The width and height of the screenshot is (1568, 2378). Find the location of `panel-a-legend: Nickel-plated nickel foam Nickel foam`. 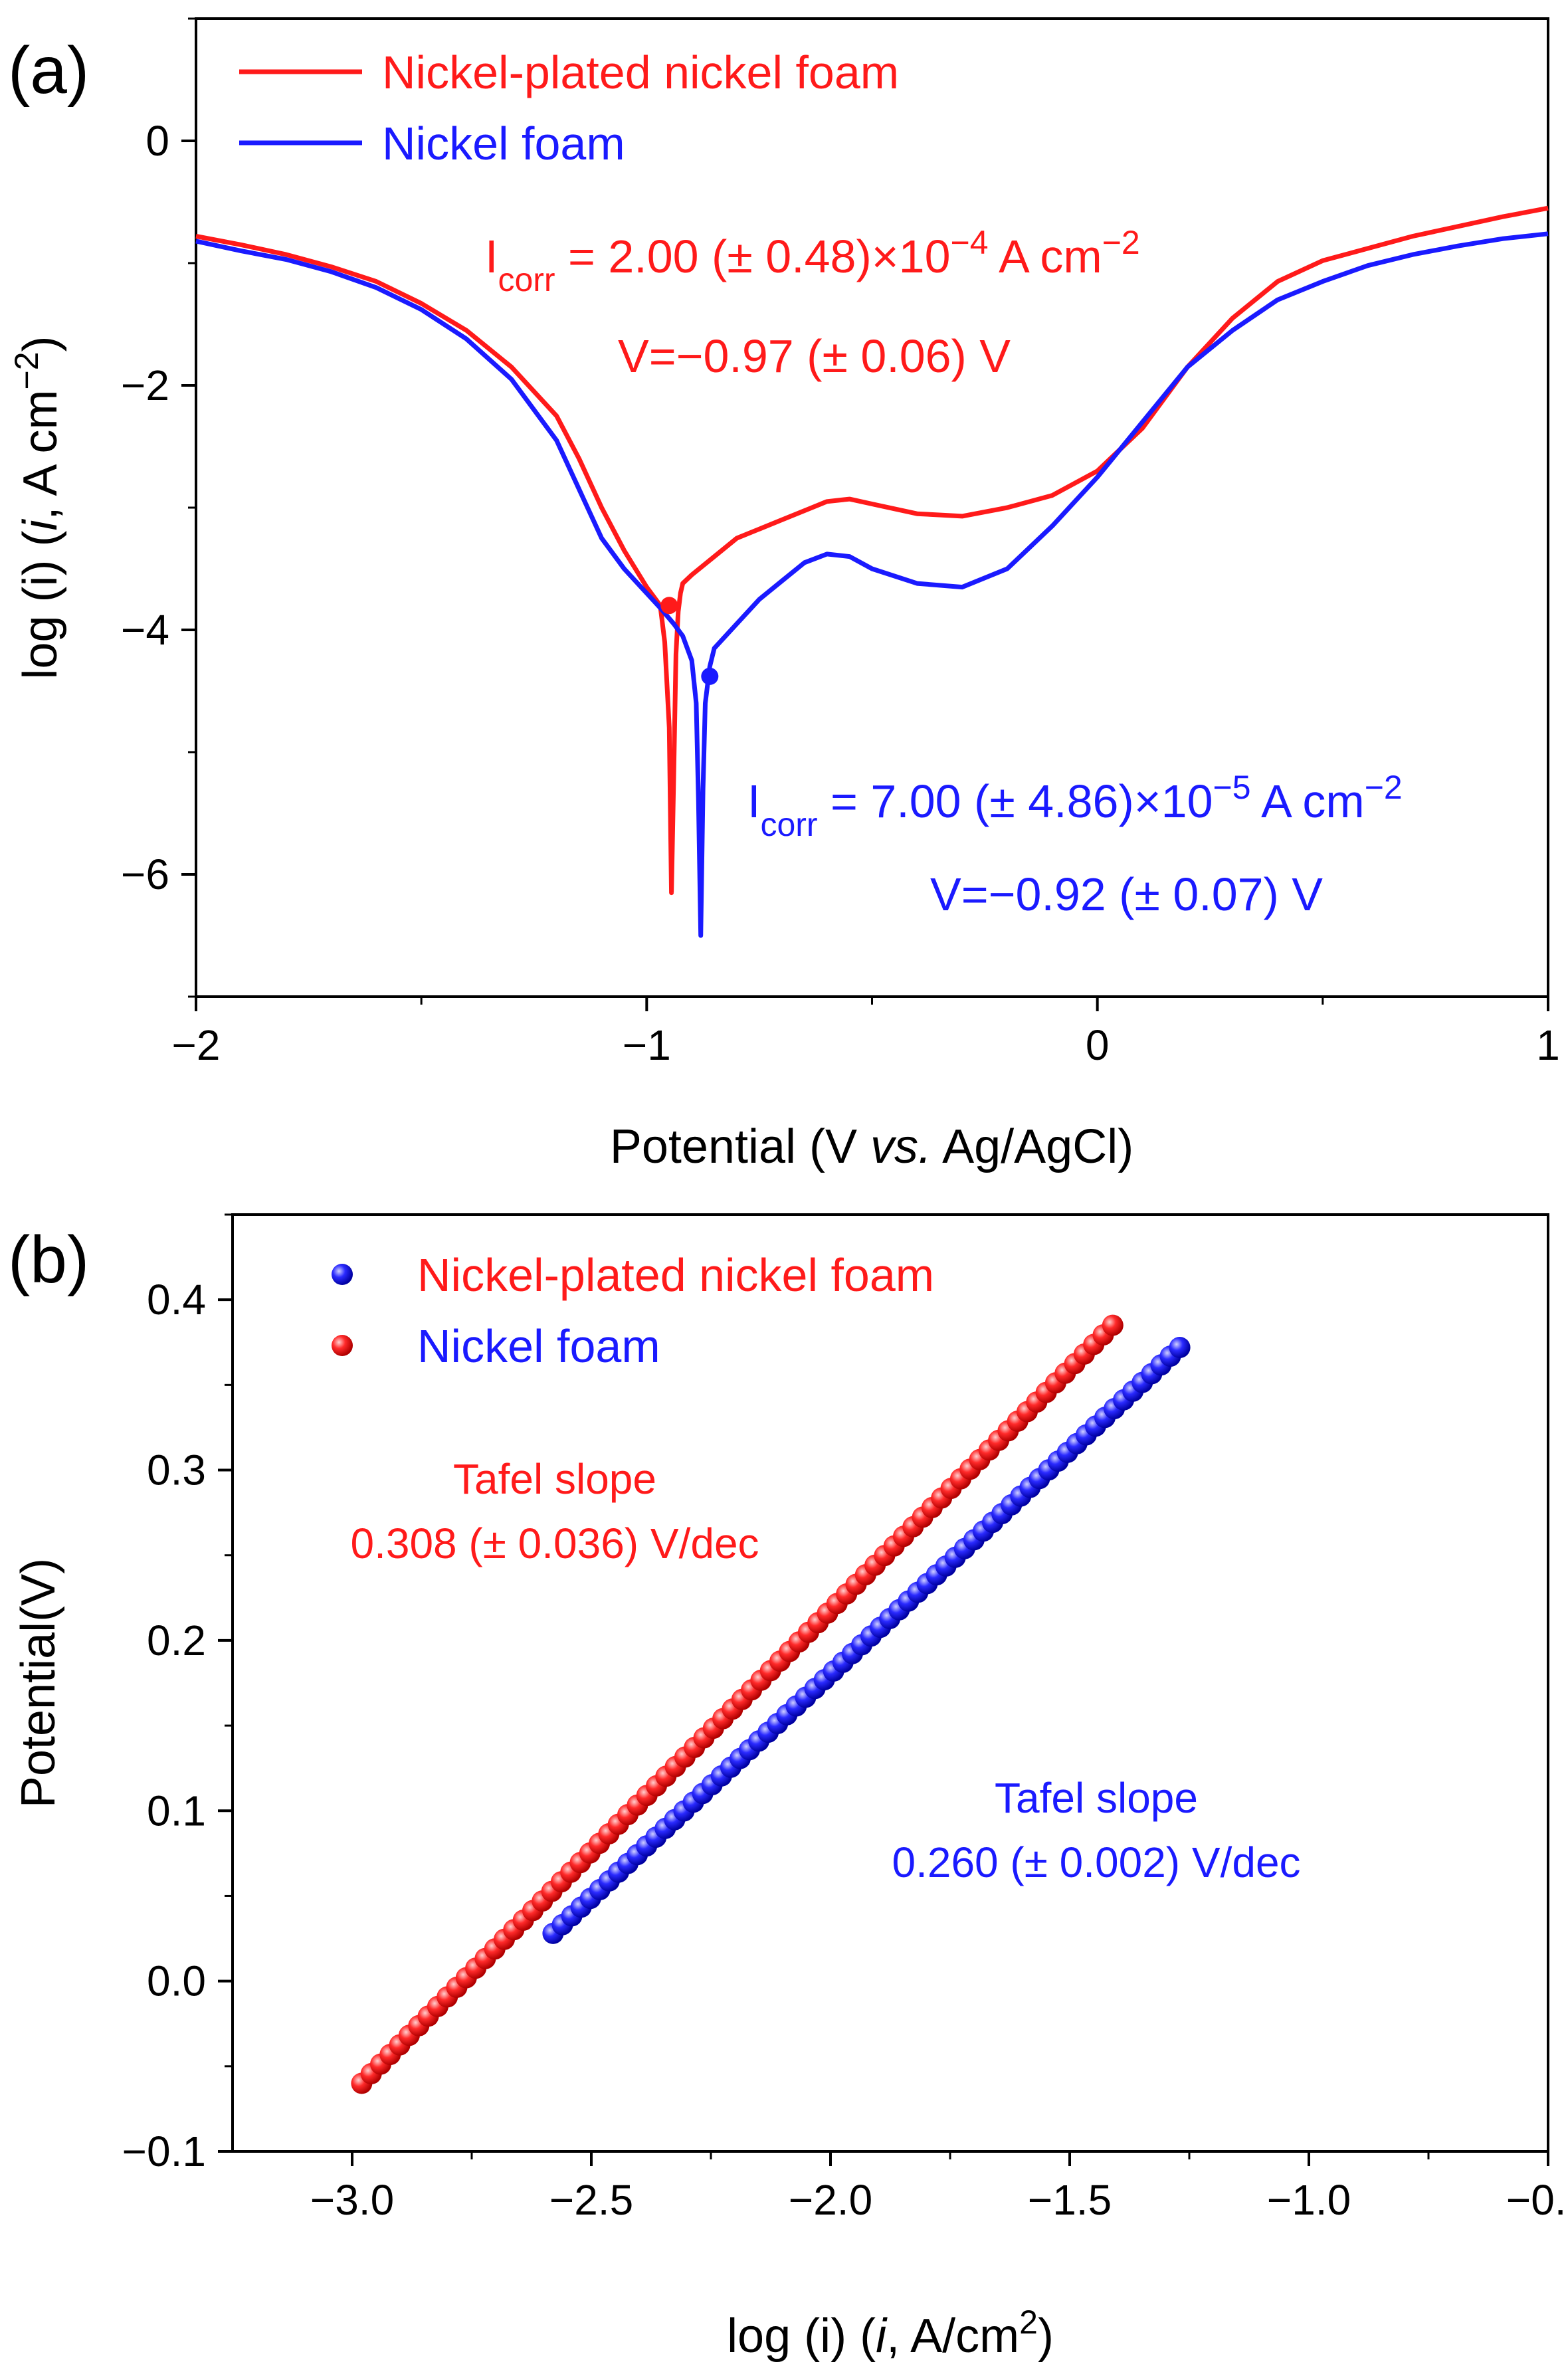

panel-a-legend: Nickel-plated nickel foam Nickel foam is located at coordinates (569, 108).